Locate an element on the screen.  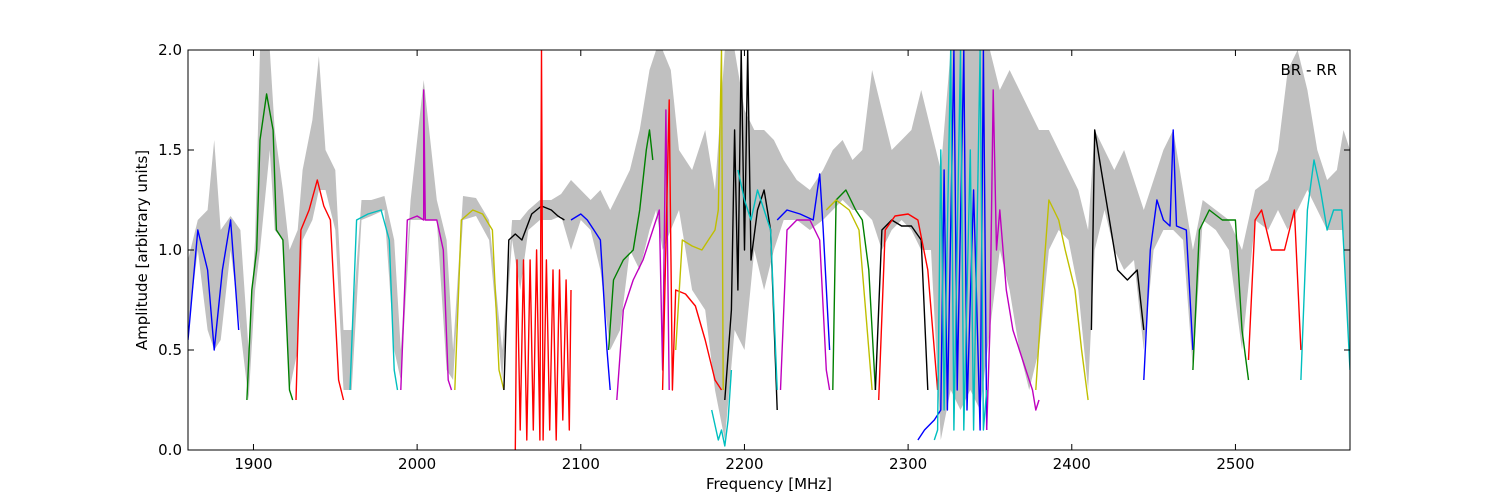
x-tick-label: 2200 is located at coordinates (744, 464).